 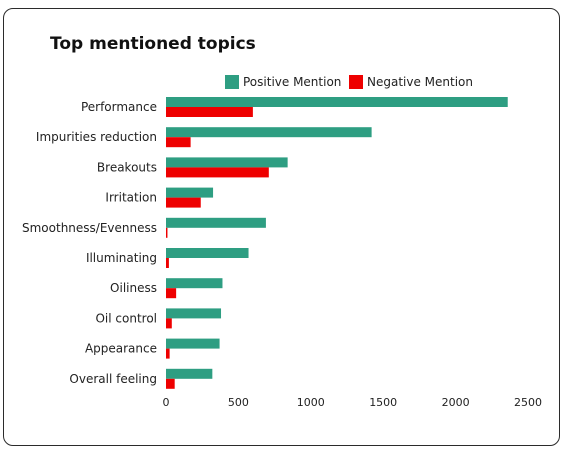 What do you see at coordinates (96, 137) in the screenshot?
I see `category-label: Impurities reduction` at bounding box center [96, 137].